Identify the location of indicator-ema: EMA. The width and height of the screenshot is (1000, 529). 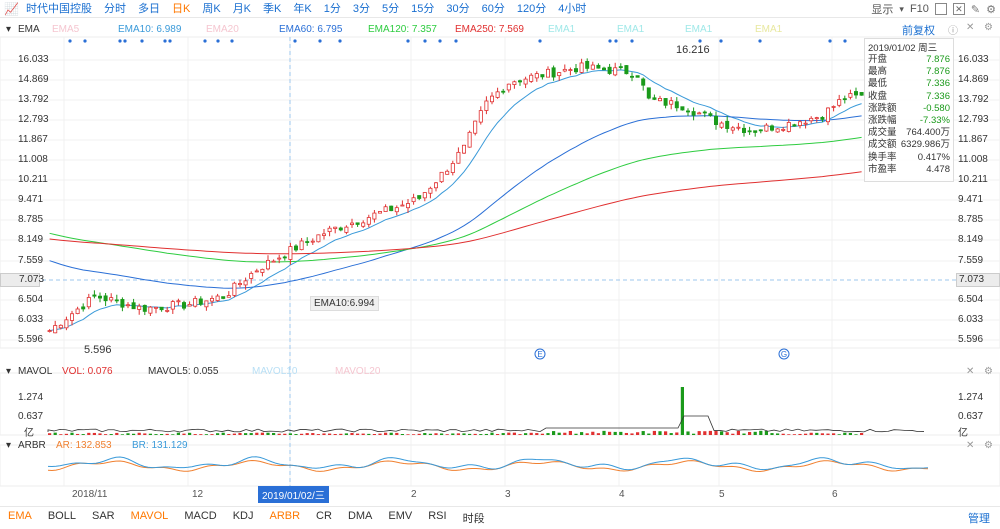
(20, 516).